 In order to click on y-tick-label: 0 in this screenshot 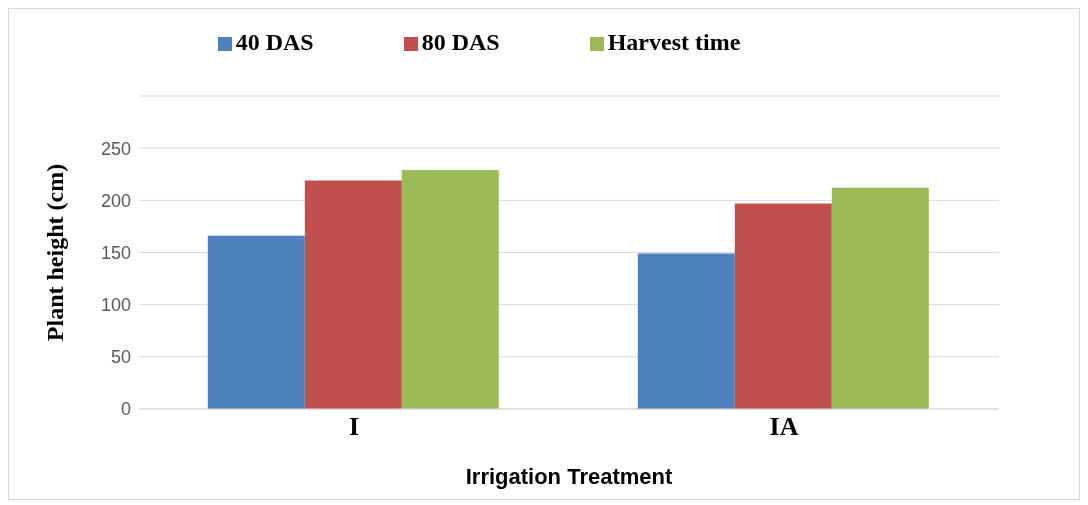, I will do `click(125, 409)`.